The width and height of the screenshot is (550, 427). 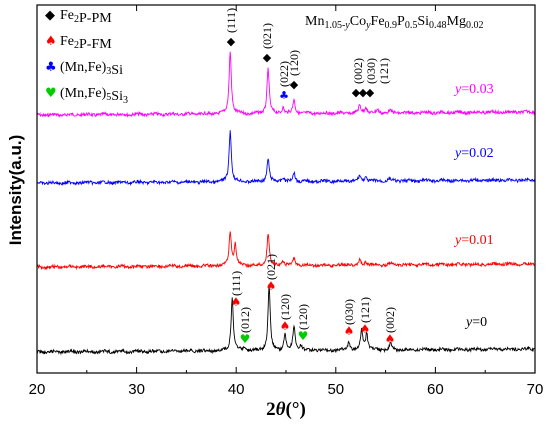 What do you see at coordinates (473, 206) in the screenshot?
I see `series-labels: y=0.03 y=0.02 y=0.01 y=0` at bounding box center [473, 206].